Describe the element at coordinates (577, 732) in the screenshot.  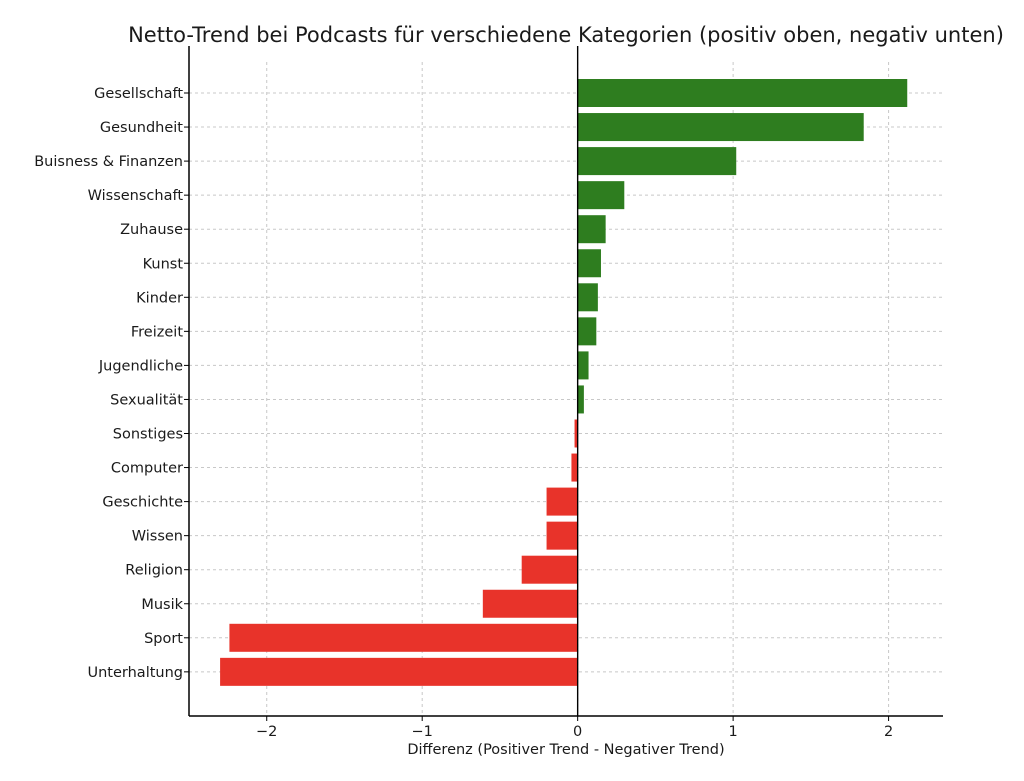
I see `x-tick-label: 0` at that location.